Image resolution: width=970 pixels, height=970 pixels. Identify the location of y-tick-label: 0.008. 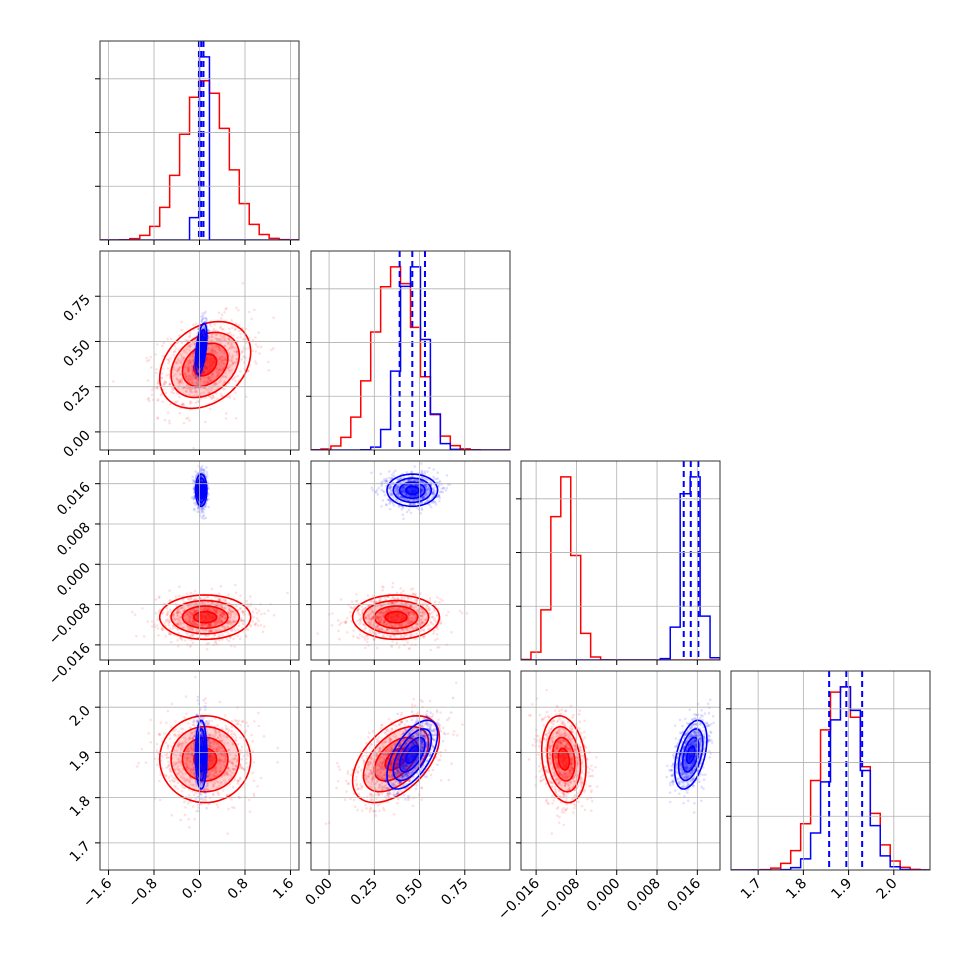
(74, 539).